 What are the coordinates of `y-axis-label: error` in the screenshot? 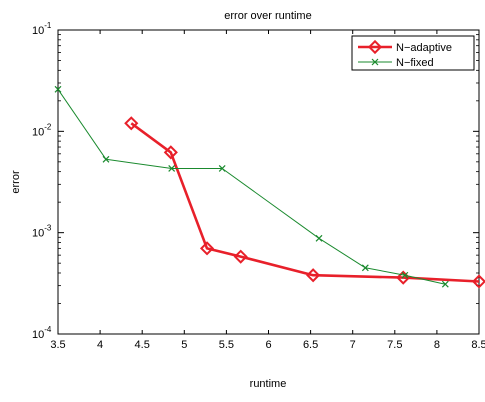 It's located at (16, 182).